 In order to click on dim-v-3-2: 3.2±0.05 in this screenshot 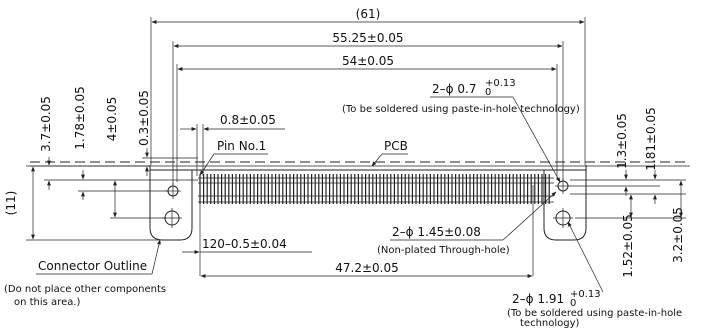, I will do `click(678, 235)`.